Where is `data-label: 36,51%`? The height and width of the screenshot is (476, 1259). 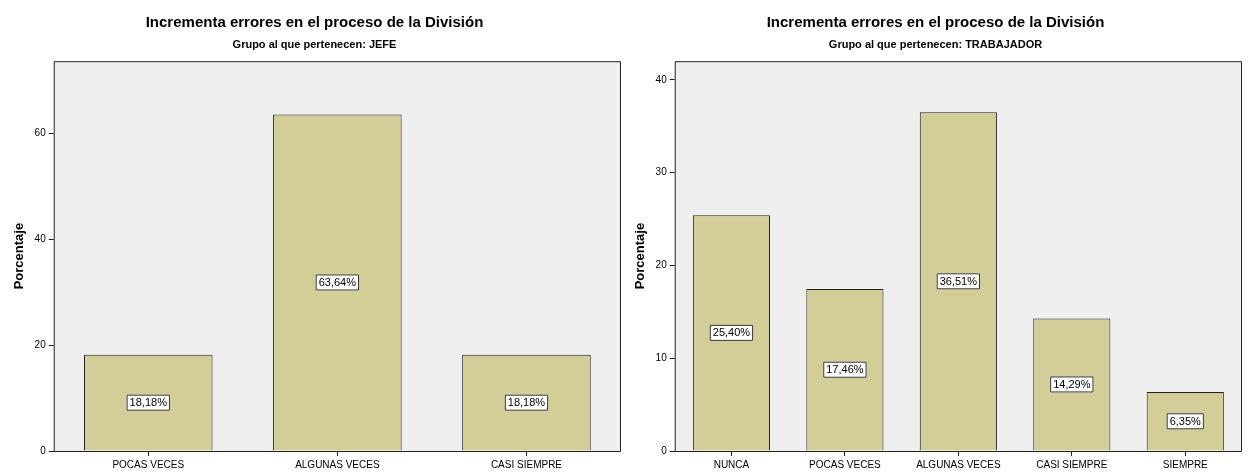
data-label: 36,51% is located at coordinates (958, 280).